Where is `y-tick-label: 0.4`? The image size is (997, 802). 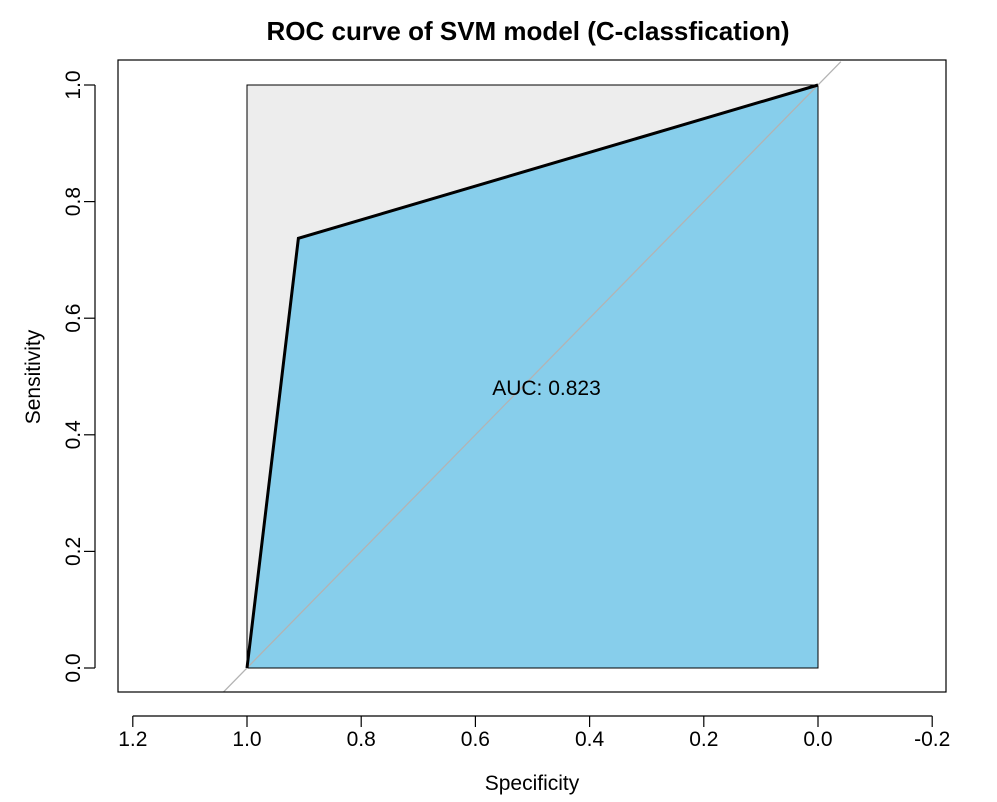
y-tick-label: 0.4 is located at coordinates (73, 435).